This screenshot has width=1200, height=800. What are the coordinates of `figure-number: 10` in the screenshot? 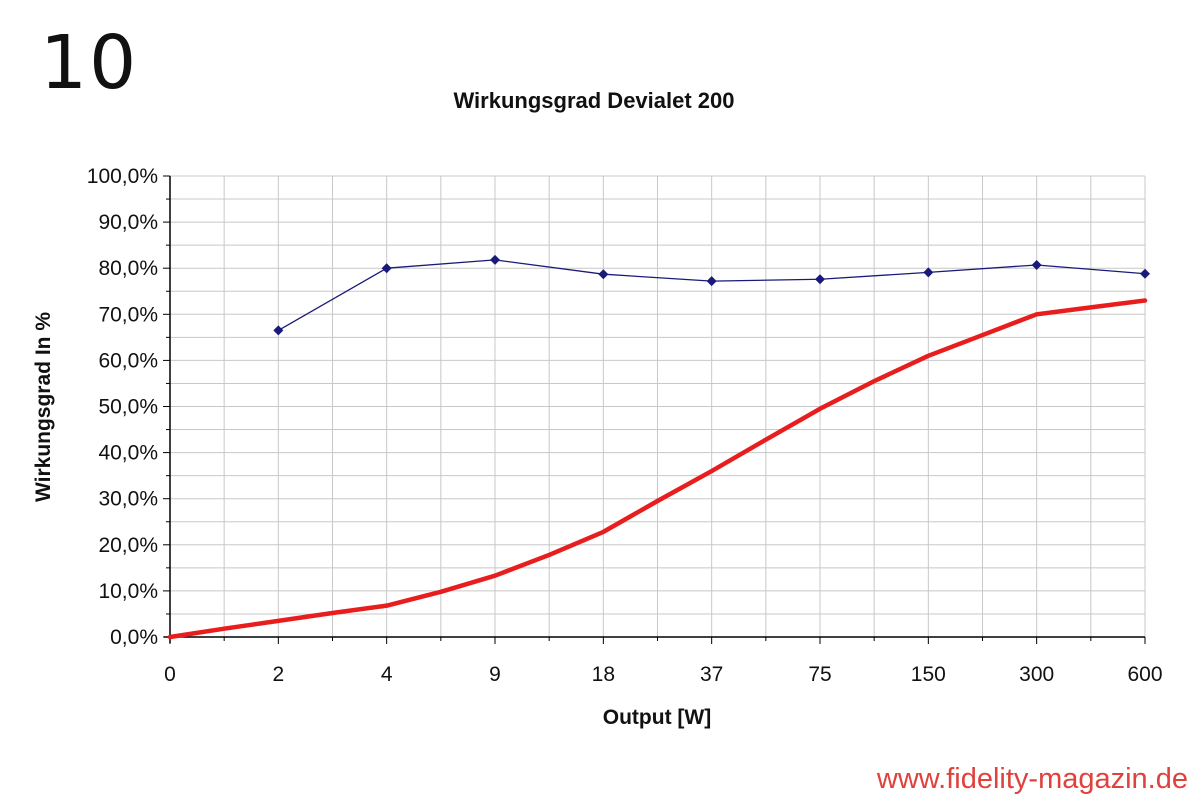 It's located at (89, 63).